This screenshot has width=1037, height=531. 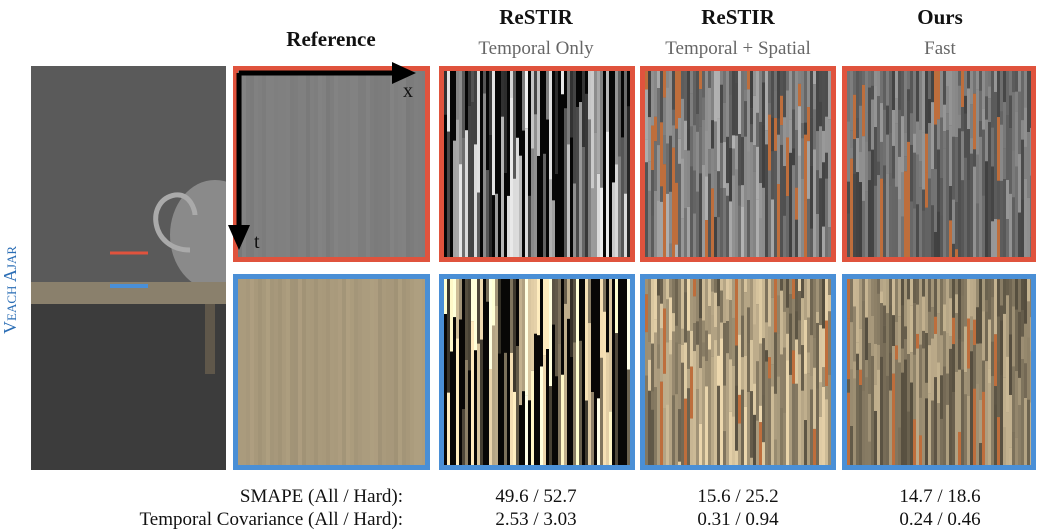 What do you see at coordinates (738, 17) in the screenshot?
I see `column-title: ReSTIR` at bounding box center [738, 17].